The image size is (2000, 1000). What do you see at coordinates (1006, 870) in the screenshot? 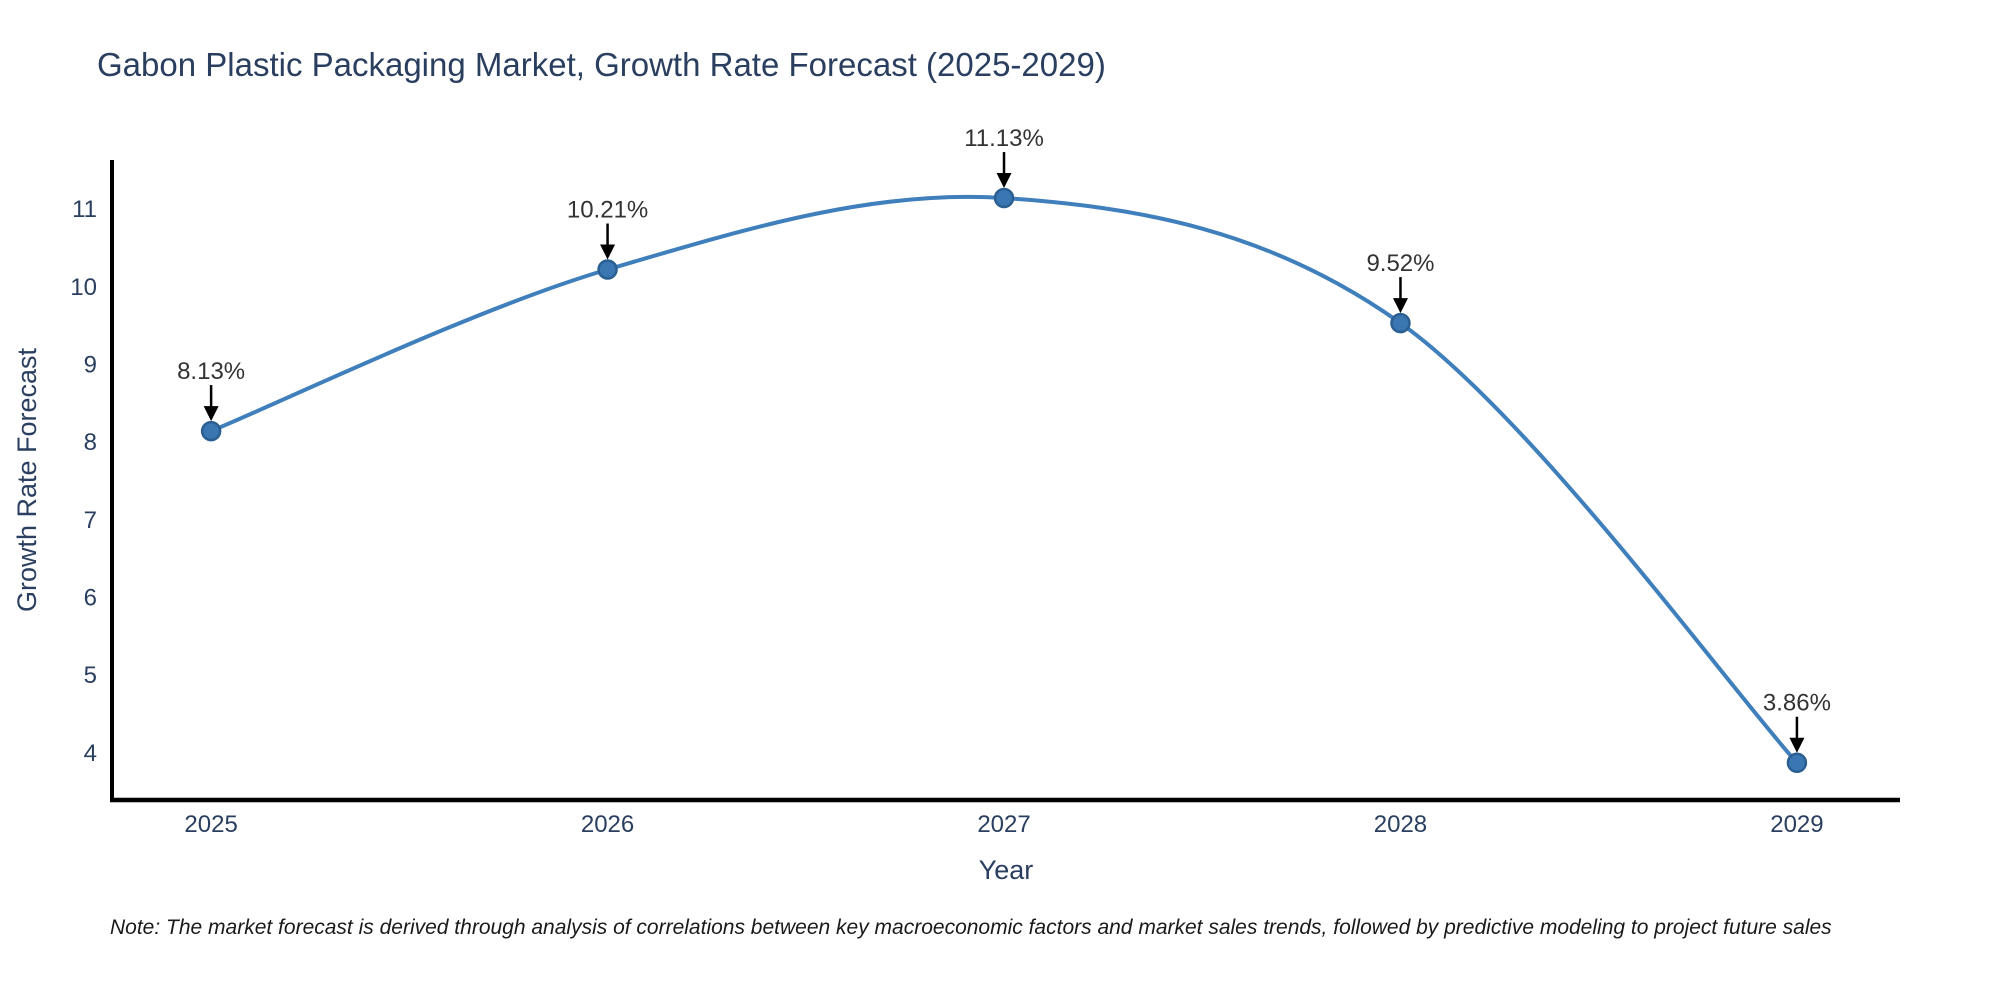
I see `x-axis-title: Year` at bounding box center [1006, 870].